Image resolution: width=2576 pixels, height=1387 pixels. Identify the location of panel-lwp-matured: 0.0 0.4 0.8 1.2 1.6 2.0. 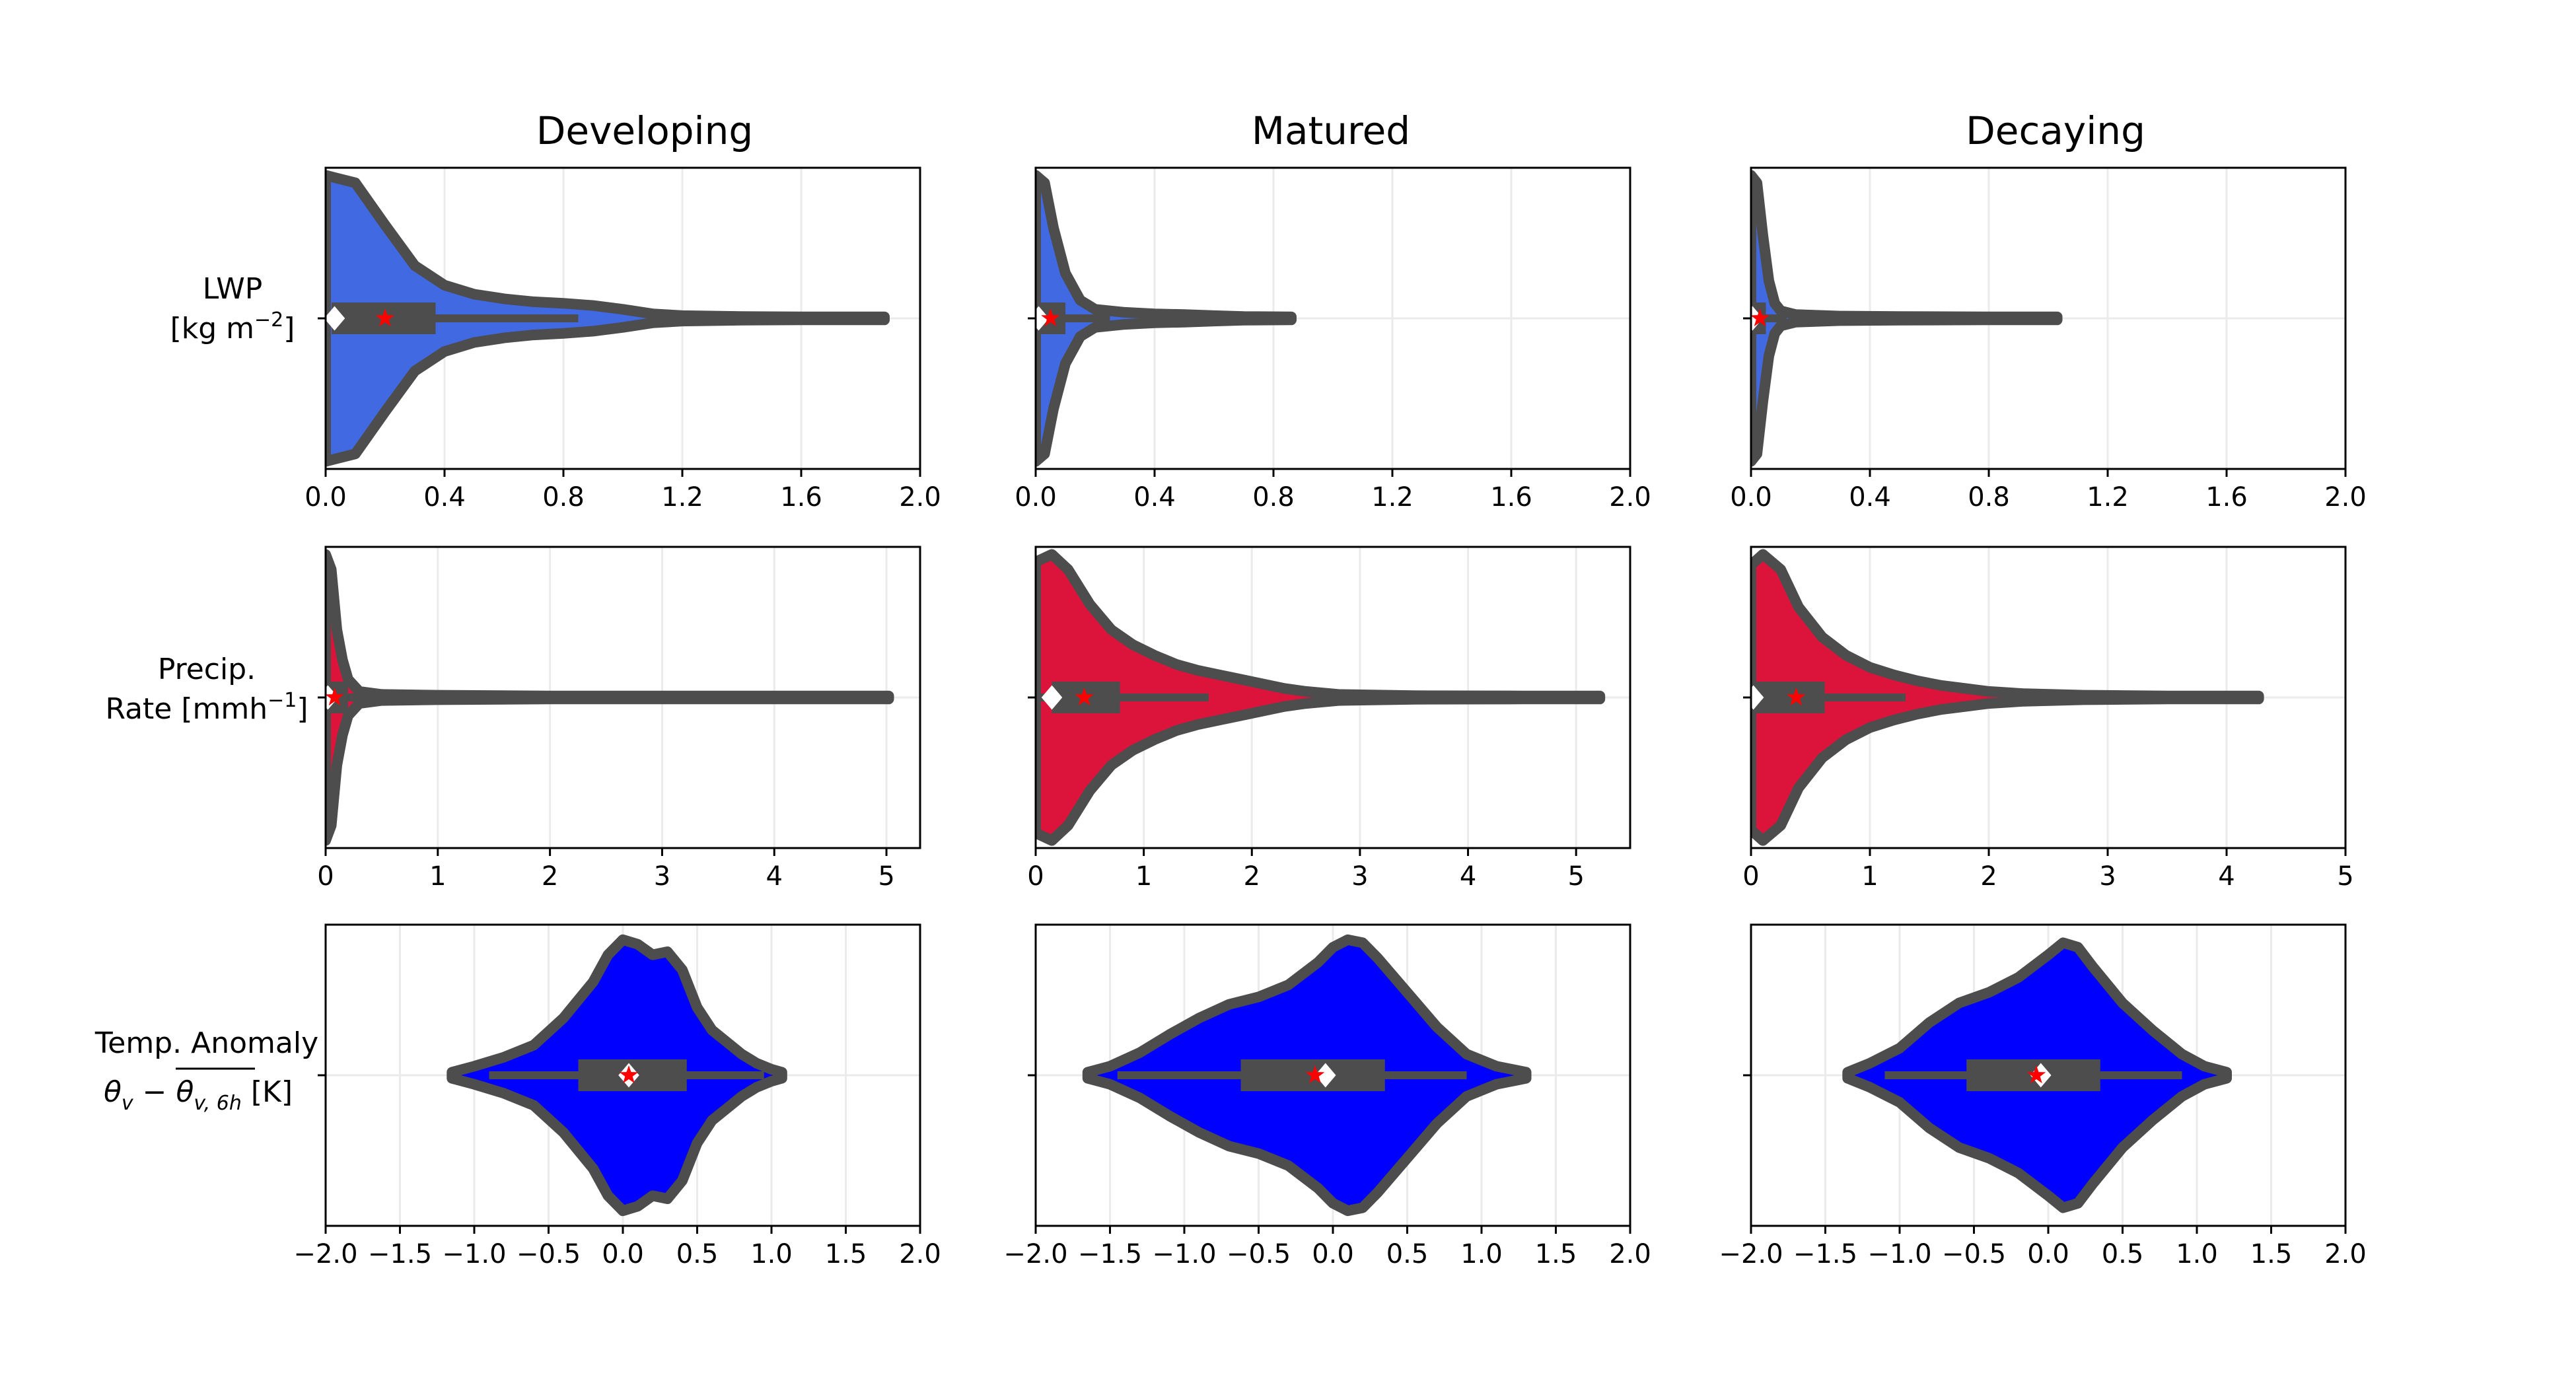
(1333, 339).